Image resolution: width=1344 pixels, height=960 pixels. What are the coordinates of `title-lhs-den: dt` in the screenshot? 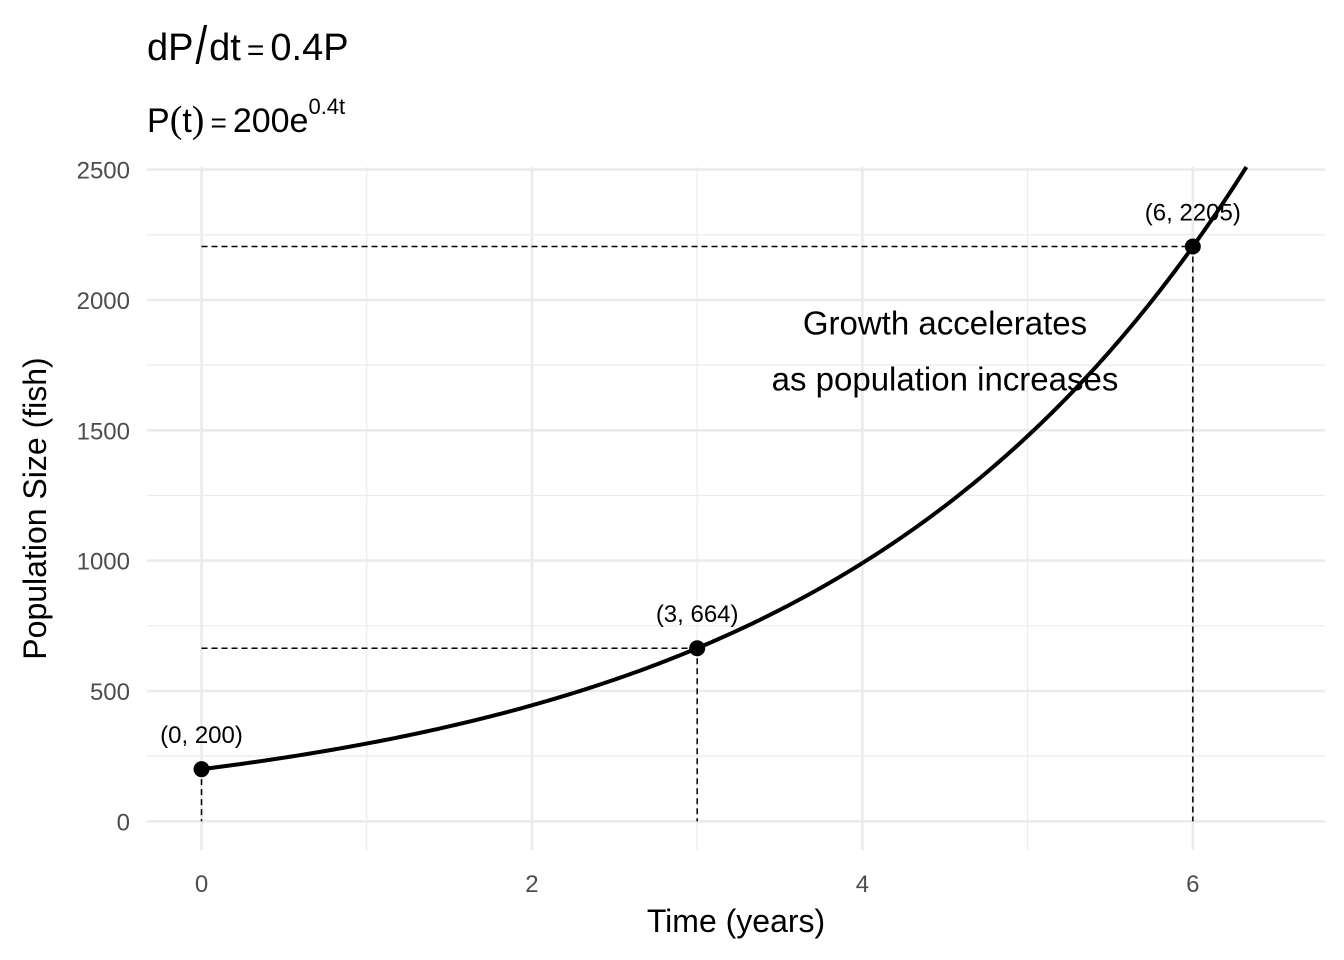 It's located at (225, 48).